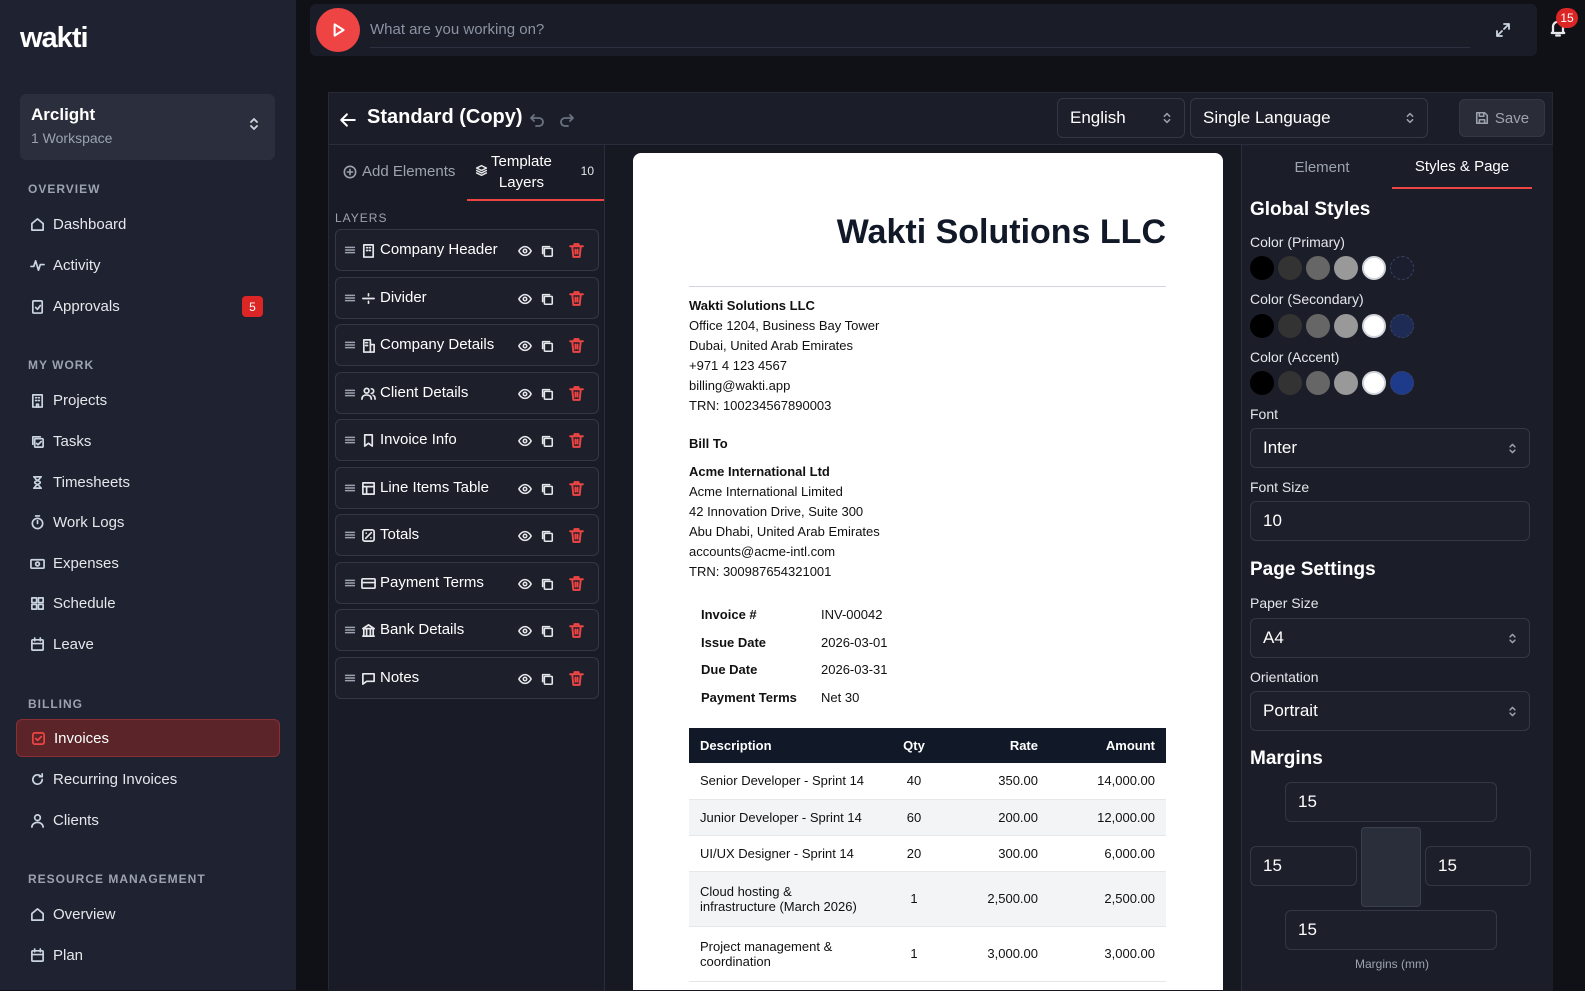 This screenshot has height=991, width=1585. I want to click on nav-dashboard: Dashboard, so click(151, 224).